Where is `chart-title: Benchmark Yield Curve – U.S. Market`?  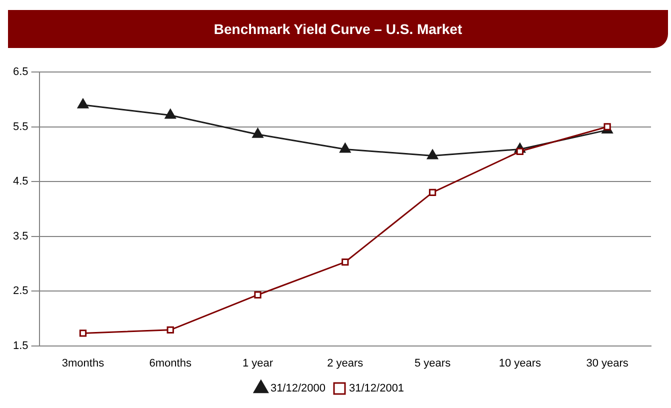 chart-title: Benchmark Yield Curve – U.S. Market is located at coordinates (338, 29).